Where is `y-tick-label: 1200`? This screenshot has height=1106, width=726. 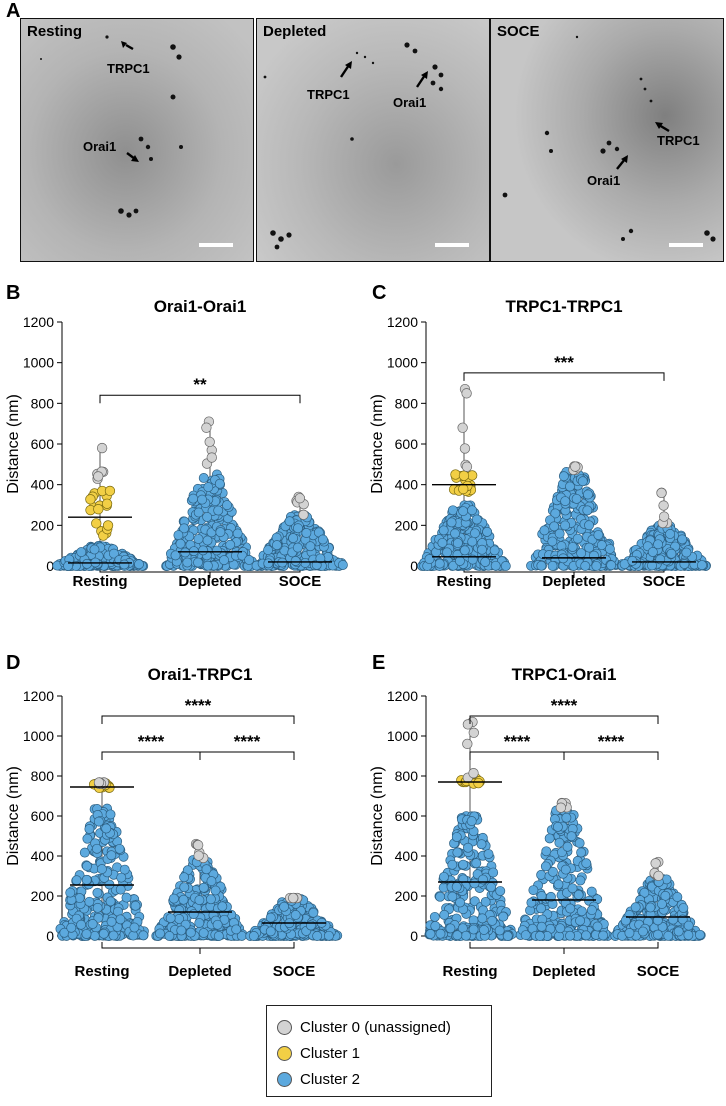 y-tick-label: 1200 is located at coordinates (402, 696).